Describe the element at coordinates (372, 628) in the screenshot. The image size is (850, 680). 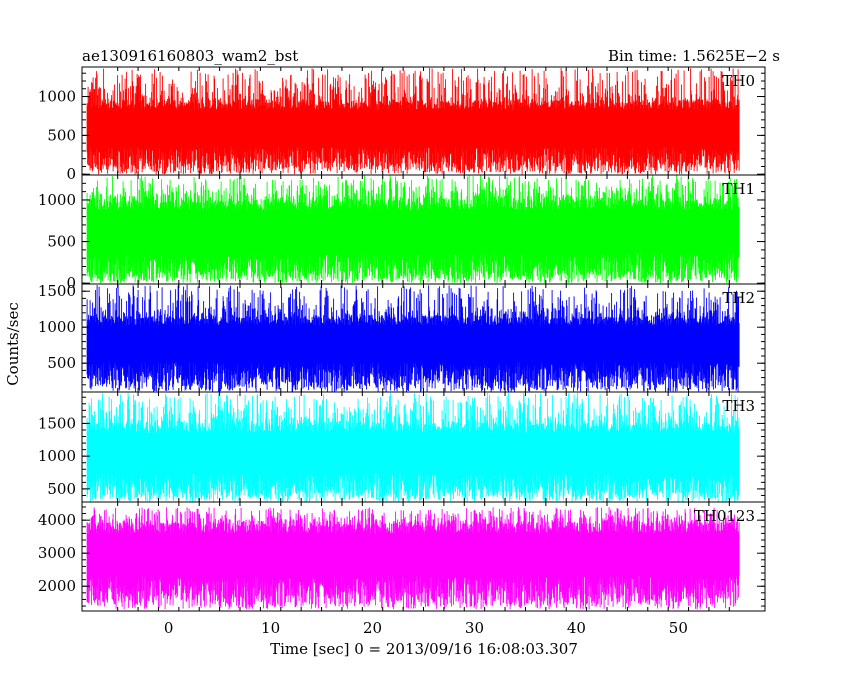
I see `x-tick-label: 20` at that location.